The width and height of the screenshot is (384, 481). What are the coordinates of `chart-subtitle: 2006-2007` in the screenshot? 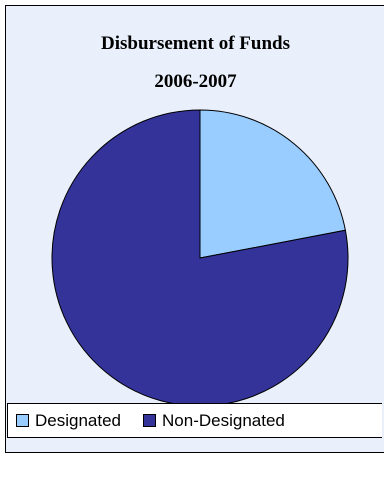 It's located at (195, 81).